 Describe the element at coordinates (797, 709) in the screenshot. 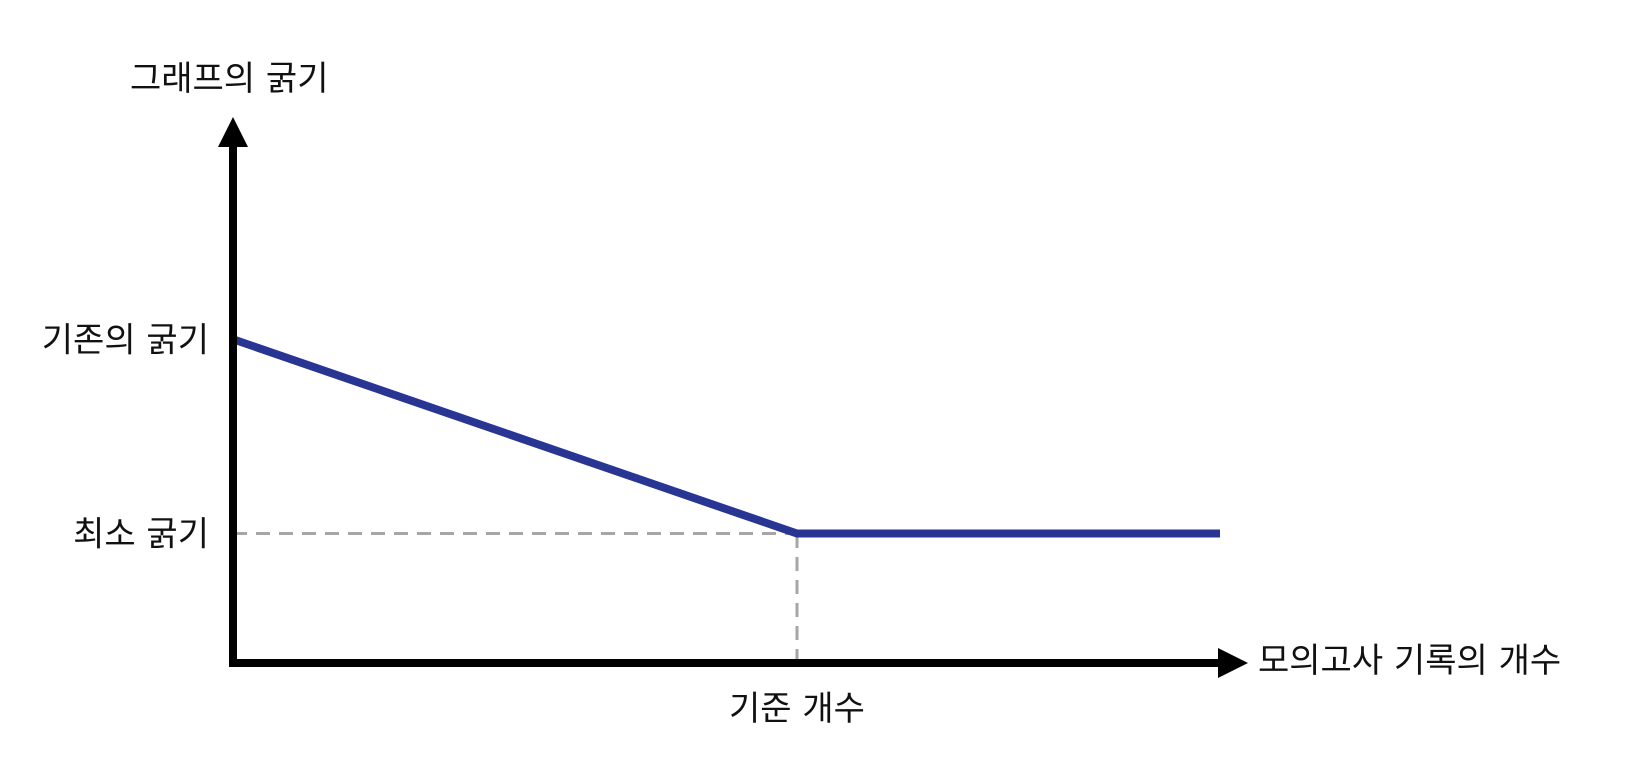

I see `x-tick-label: 기준 개수` at that location.